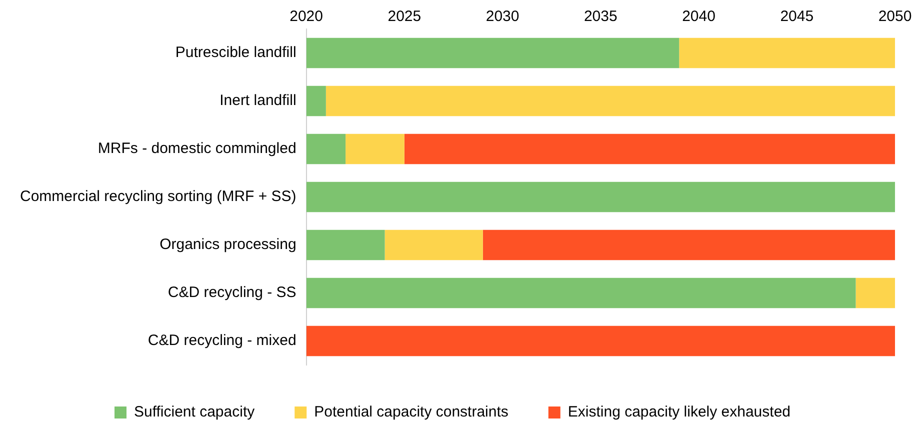  I want to click on x-tick-label: 2020, so click(306, 17).